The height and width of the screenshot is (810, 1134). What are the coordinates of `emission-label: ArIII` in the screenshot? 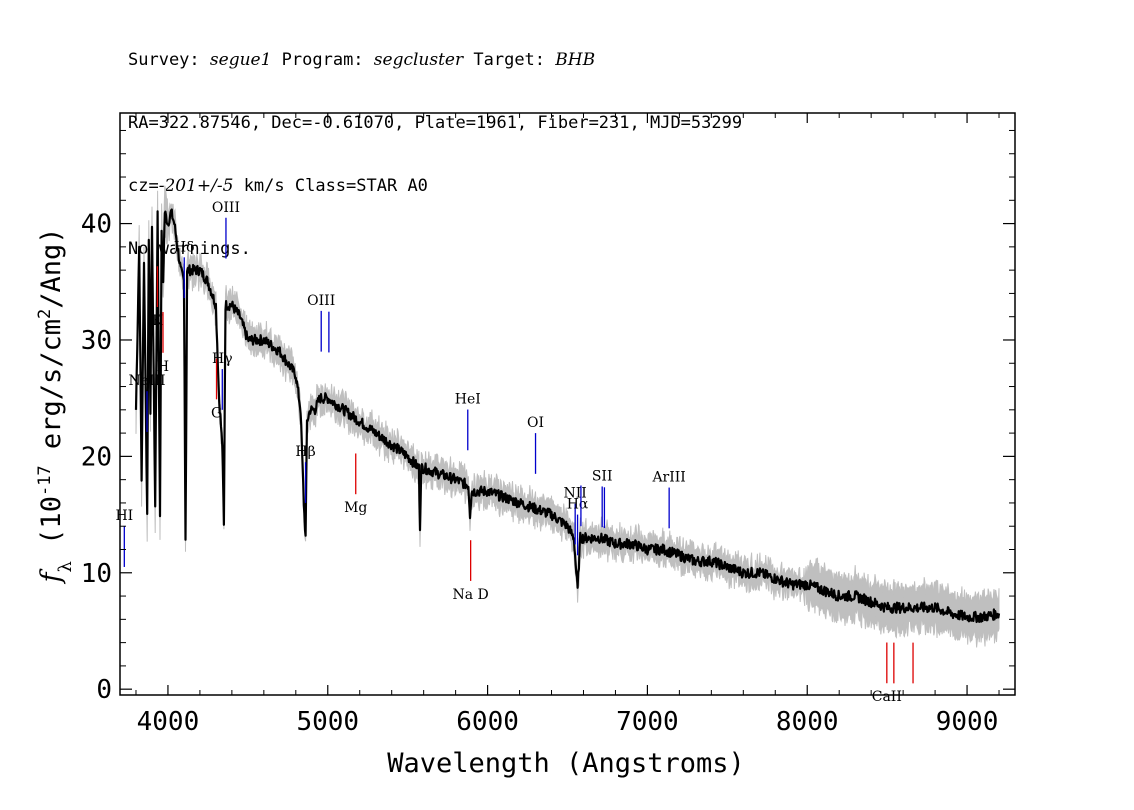 It's located at (668, 478).